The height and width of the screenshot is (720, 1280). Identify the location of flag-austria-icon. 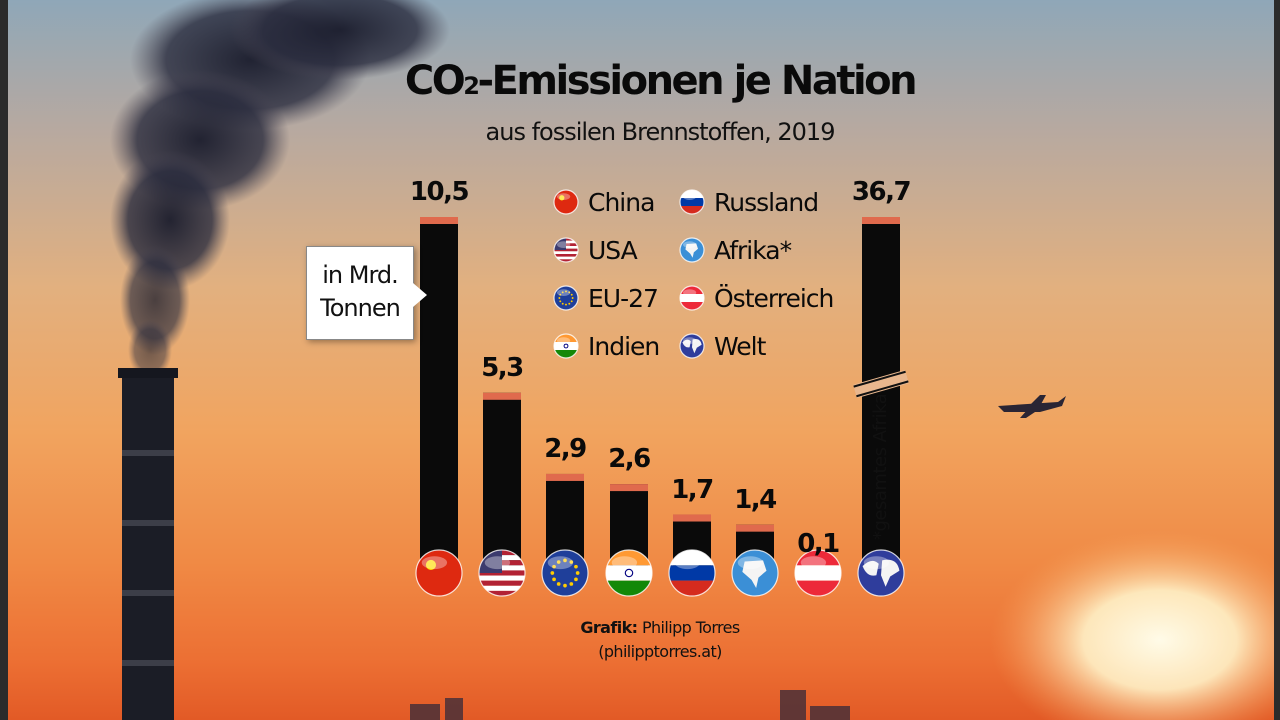
(692, 298).